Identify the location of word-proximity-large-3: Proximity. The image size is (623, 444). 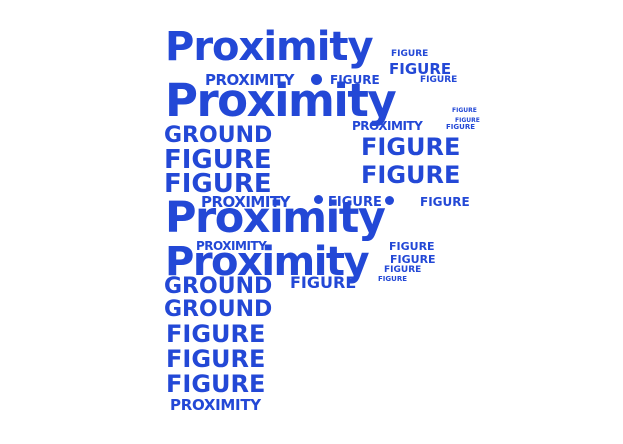
(275, 218).